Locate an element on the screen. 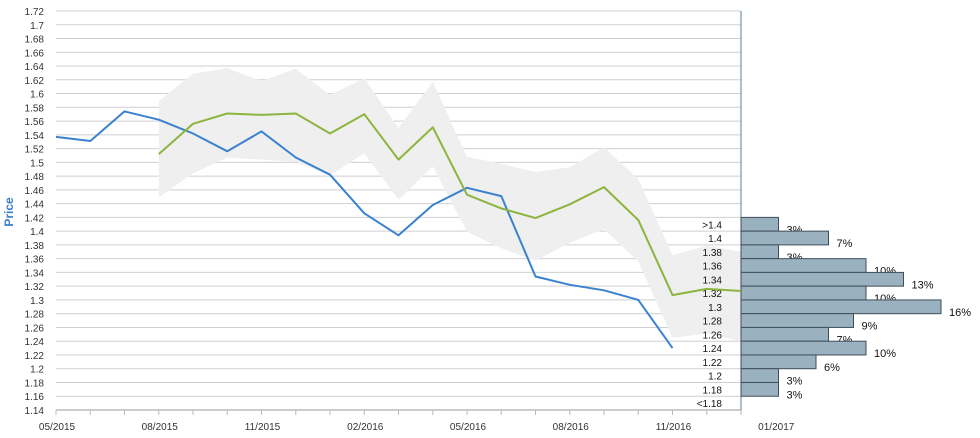 Image resolution: width=980 pixels, height=438 pixels. y-tick-label: 1.16 is located at coordinates (35, 397).